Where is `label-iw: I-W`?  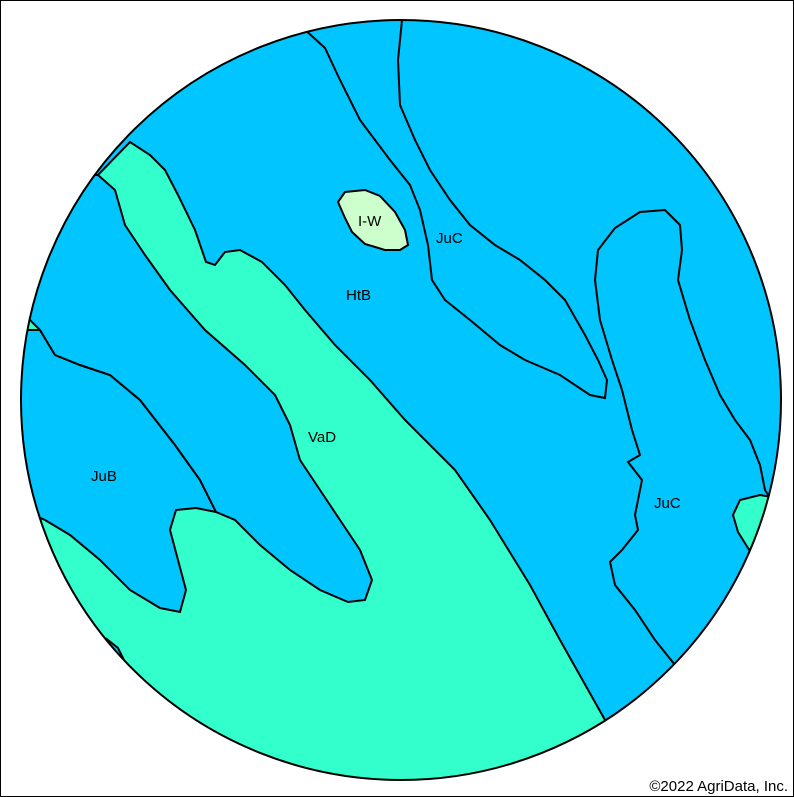 label-iw: I-W is located at coordinates (370, 221).